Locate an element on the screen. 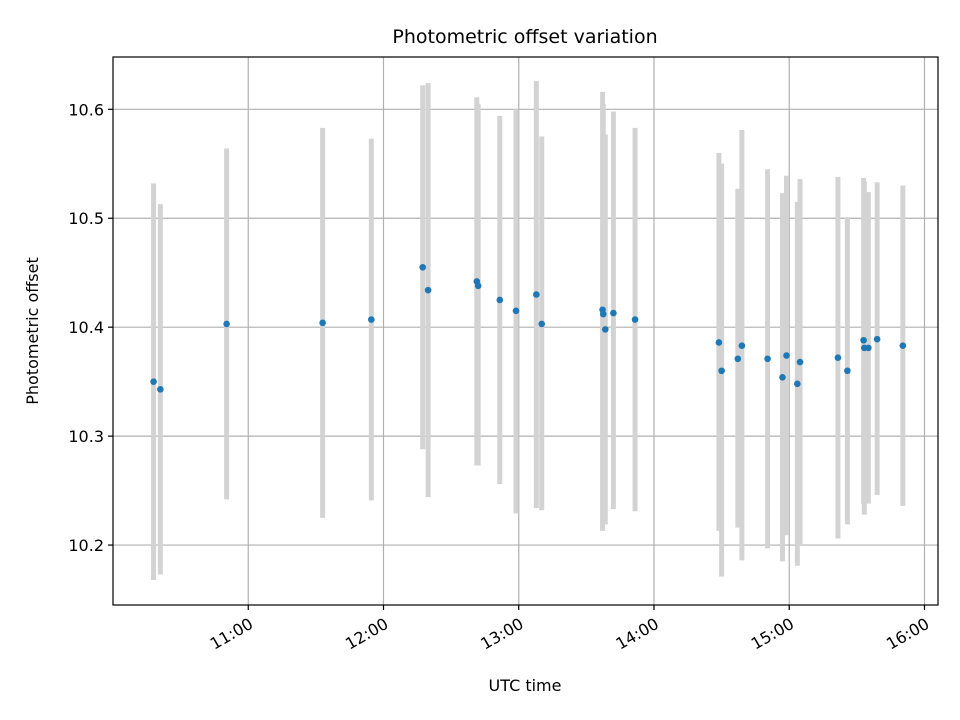 This screenshot has height=720, width=960. point-layer is located at coordinates (528, 328).